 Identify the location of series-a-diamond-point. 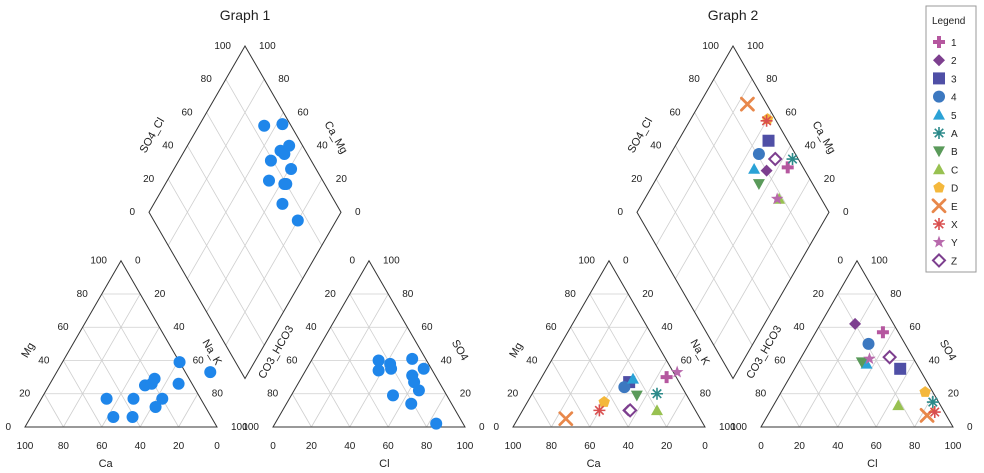
(792, 159).